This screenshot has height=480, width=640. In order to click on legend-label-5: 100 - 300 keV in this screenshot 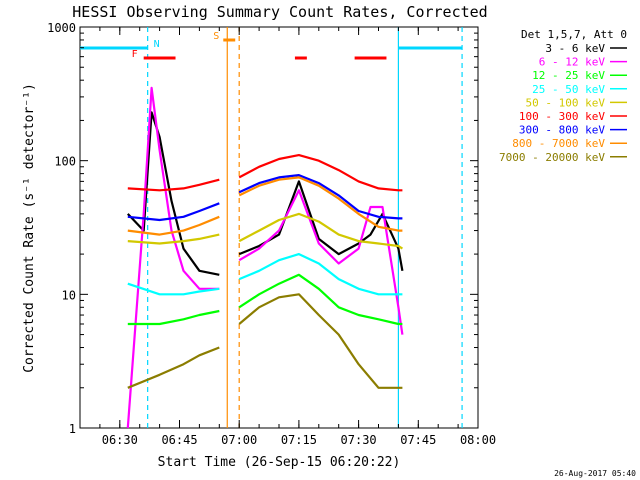, I will do `click(562, 116)`.